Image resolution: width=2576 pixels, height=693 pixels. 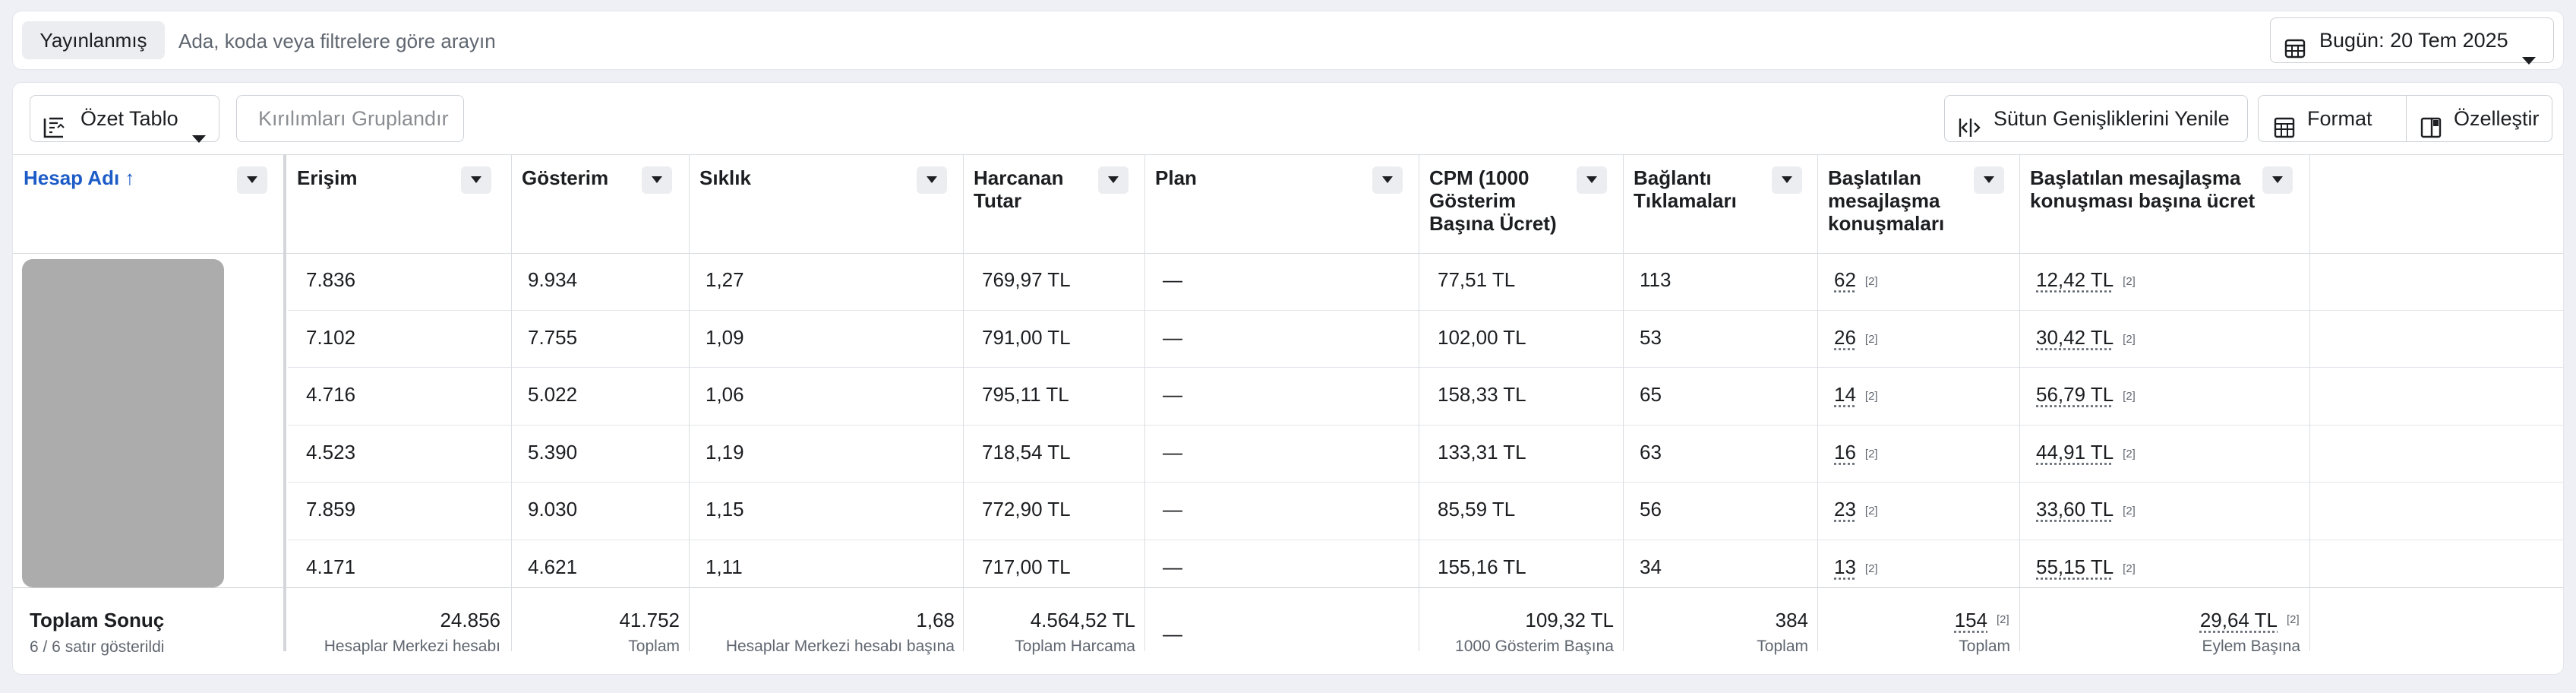 I want to click on frozen-column-divider, so click(x=284, y=402).